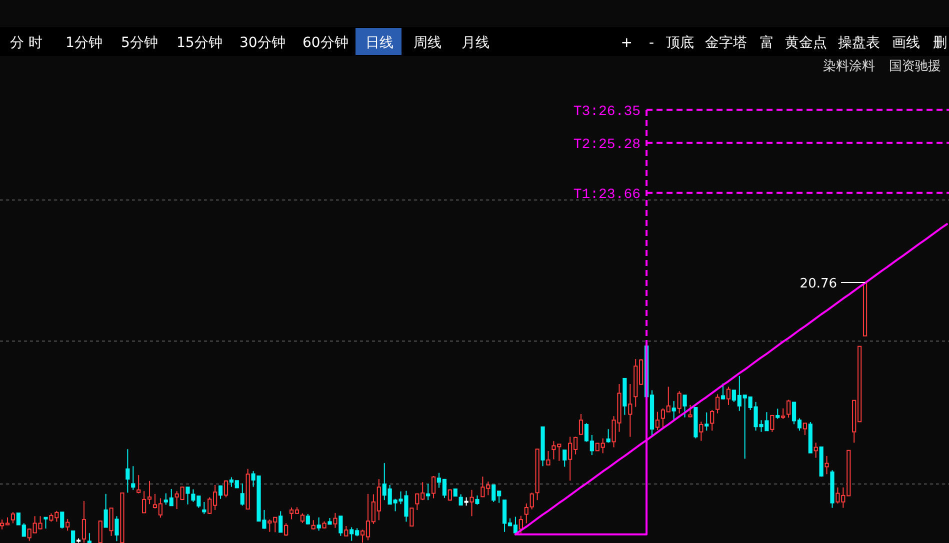 The height and width of the screenshot is (543, 949). Describe the element at coordinates (819, 284) in the screenshot. I see `annotation: 20.76` at that location.